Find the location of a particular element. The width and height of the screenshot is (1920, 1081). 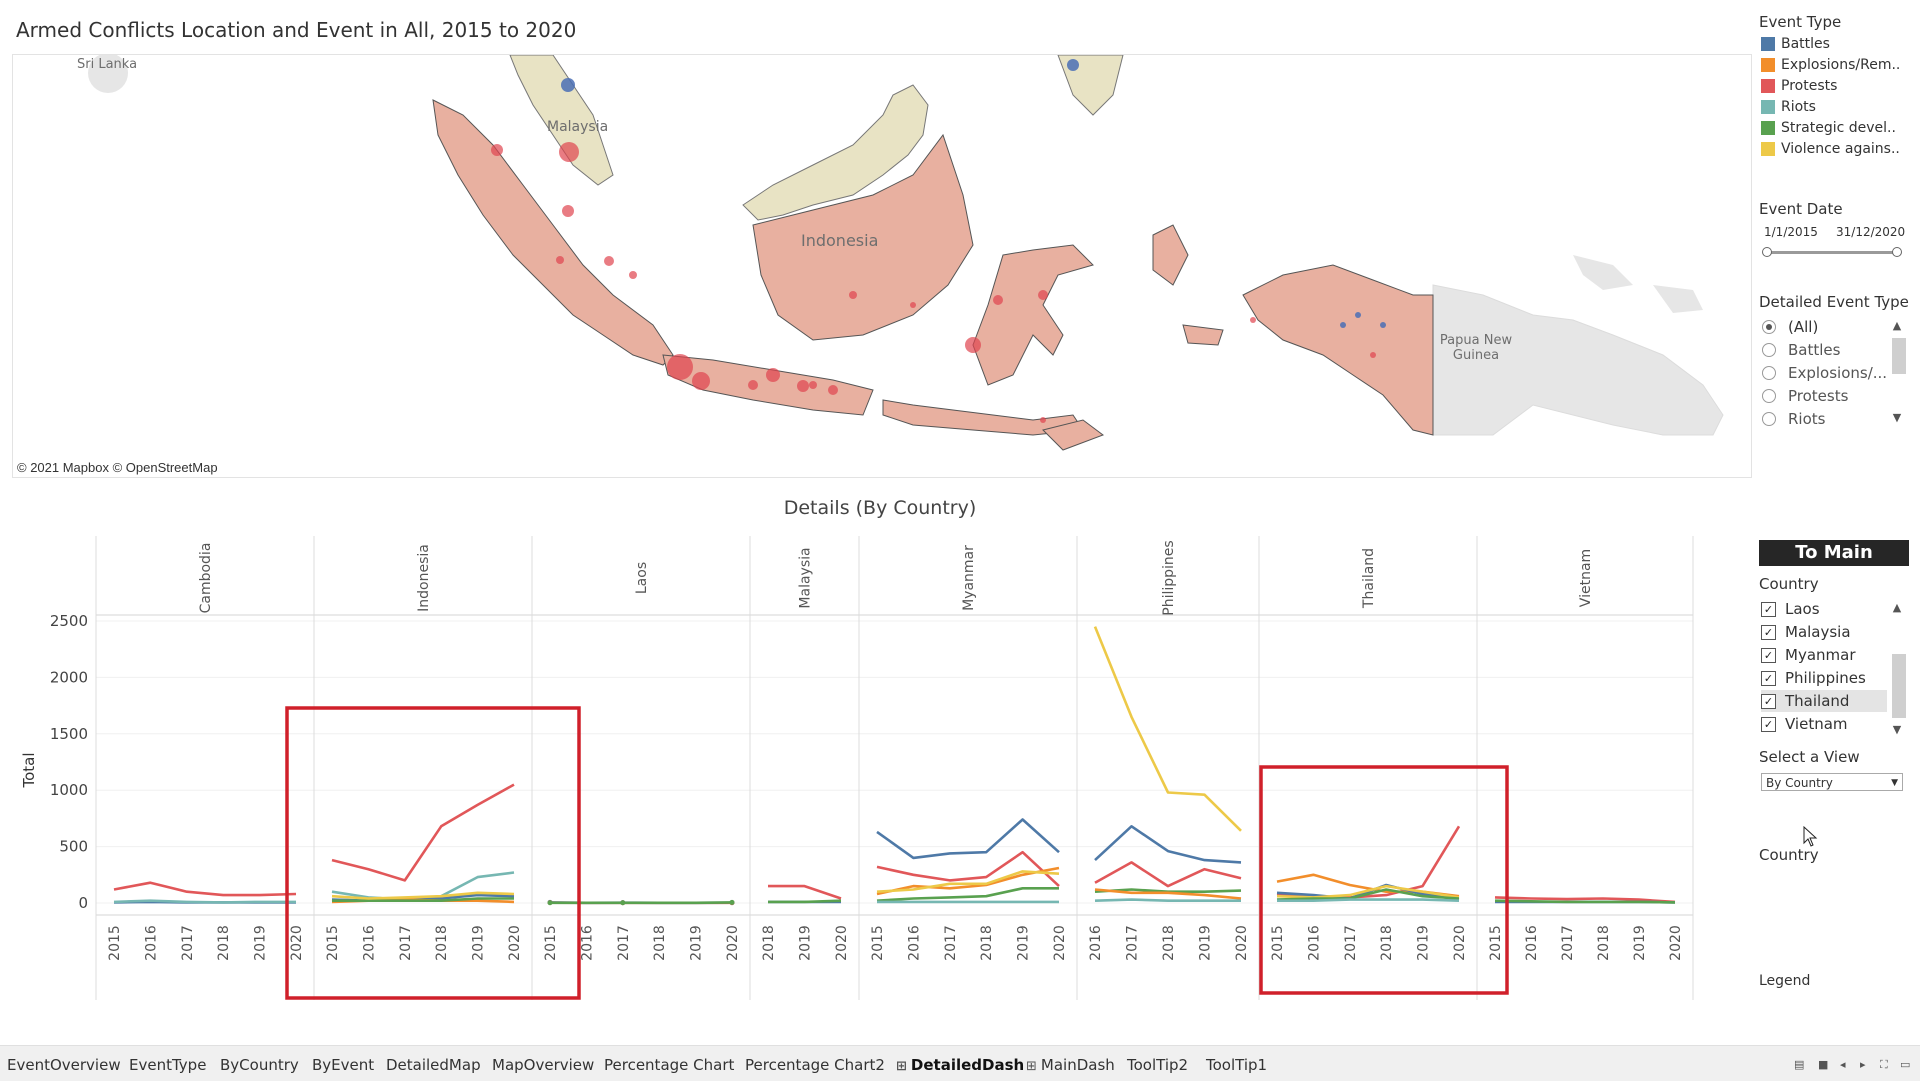

map-attribution: © 2021 Mapbox © OpenStreetMap is located at coordinates (117, 467).